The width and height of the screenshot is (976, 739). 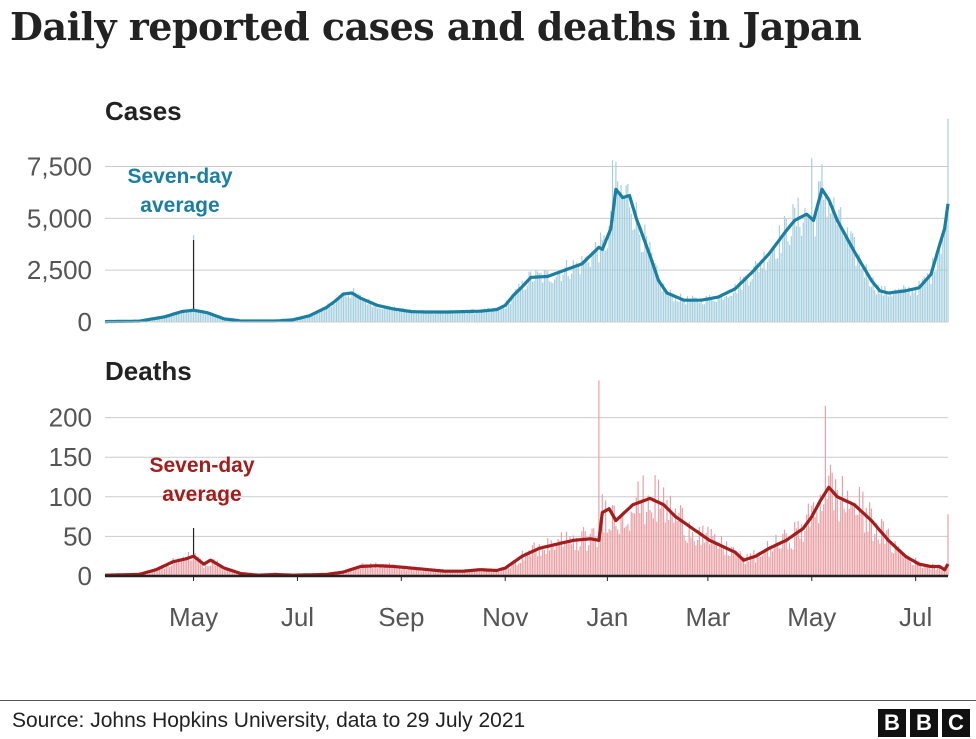 I want to click on cases-annotation-label: Seven-day, so click(x=179, y=176).